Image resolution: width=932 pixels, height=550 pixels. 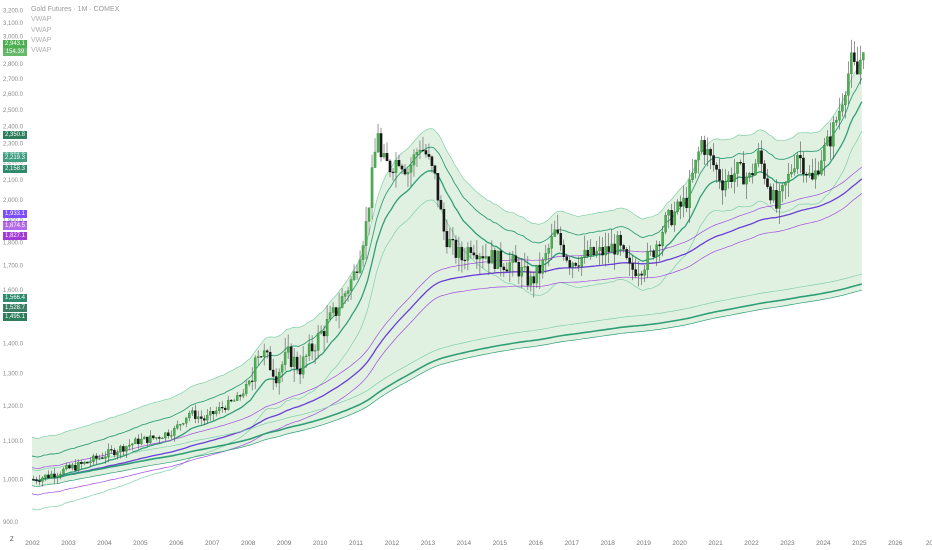 What do you see at coordinates (13, 345) in the screenshot?
I see `y-tick-label: 1,400.0` at bounding box center [13, 345].